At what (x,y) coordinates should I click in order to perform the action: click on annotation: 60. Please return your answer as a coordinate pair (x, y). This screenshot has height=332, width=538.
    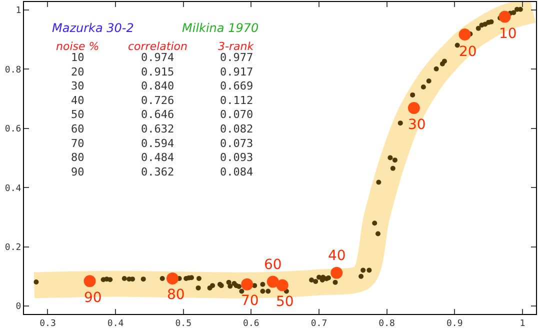
    Looking at the image, I should click on (273, 265).